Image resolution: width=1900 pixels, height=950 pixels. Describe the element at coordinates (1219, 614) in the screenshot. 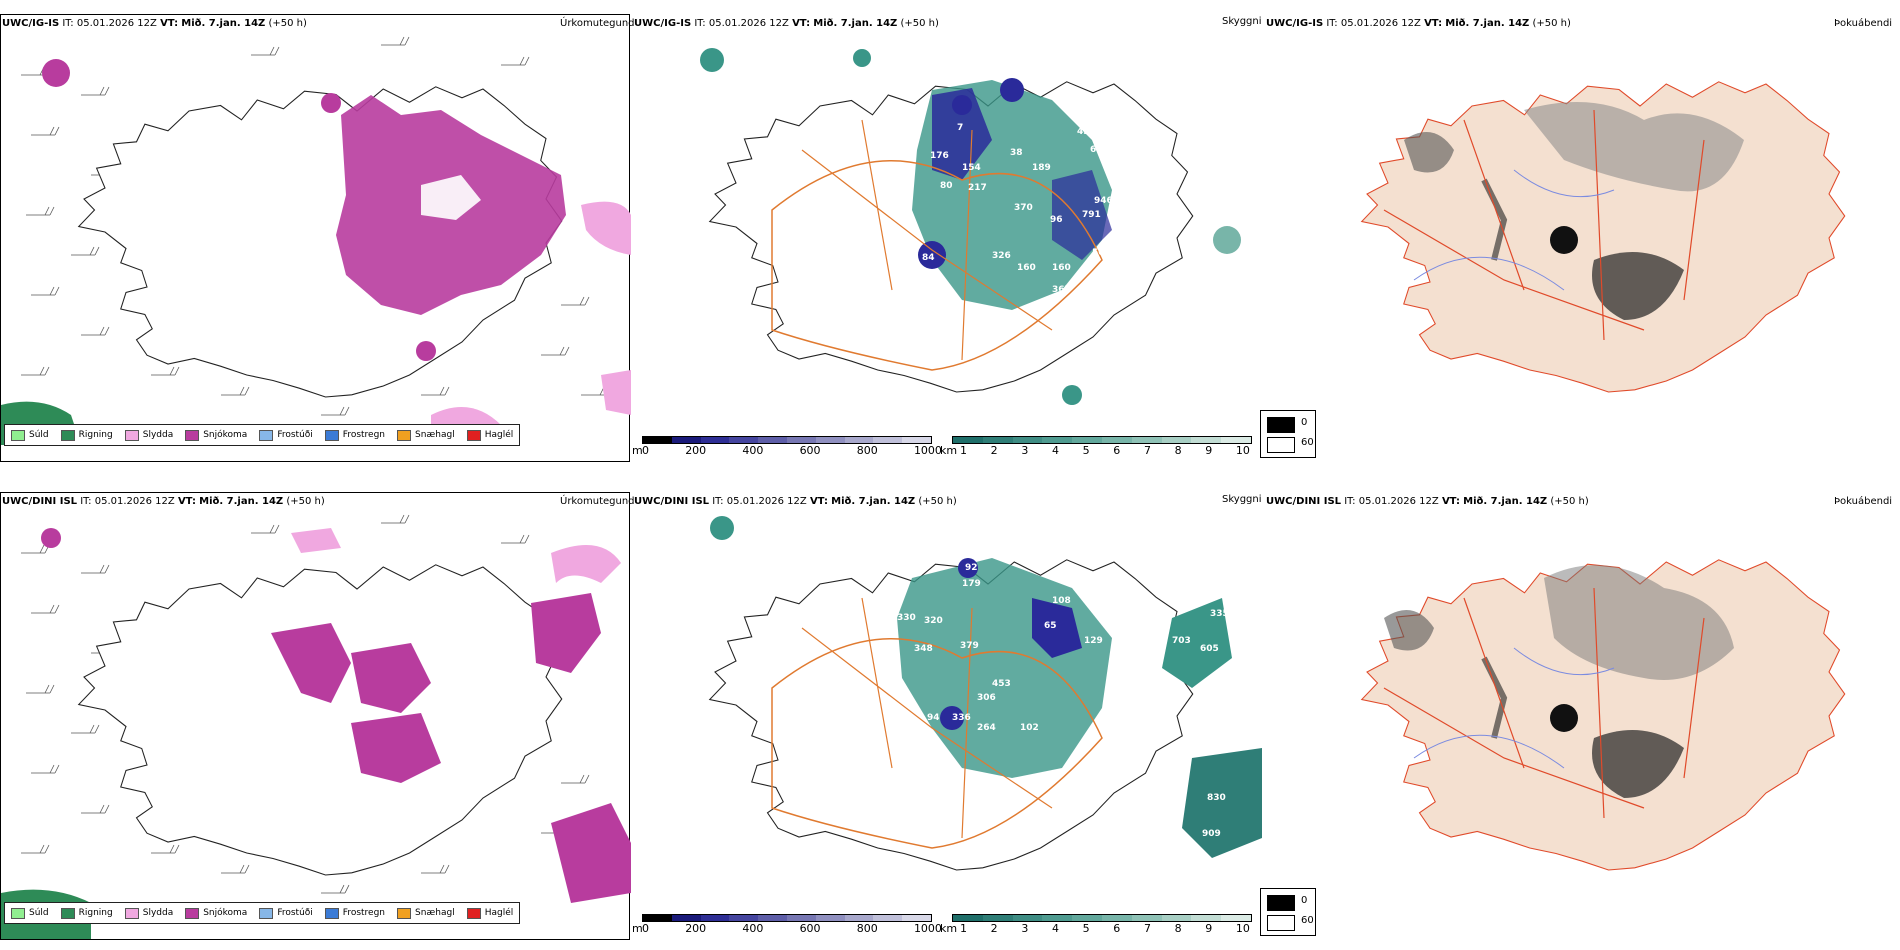

I see `cloud-value: 335` at that location.